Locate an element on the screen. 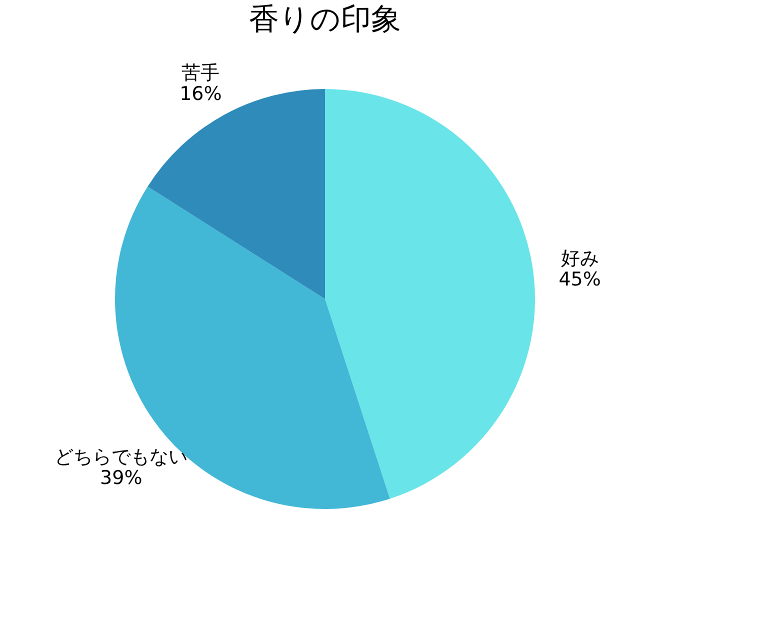 This screenshot has width=784, height=640. slice-label: どちらでもない is located at coordinates (121, 457).